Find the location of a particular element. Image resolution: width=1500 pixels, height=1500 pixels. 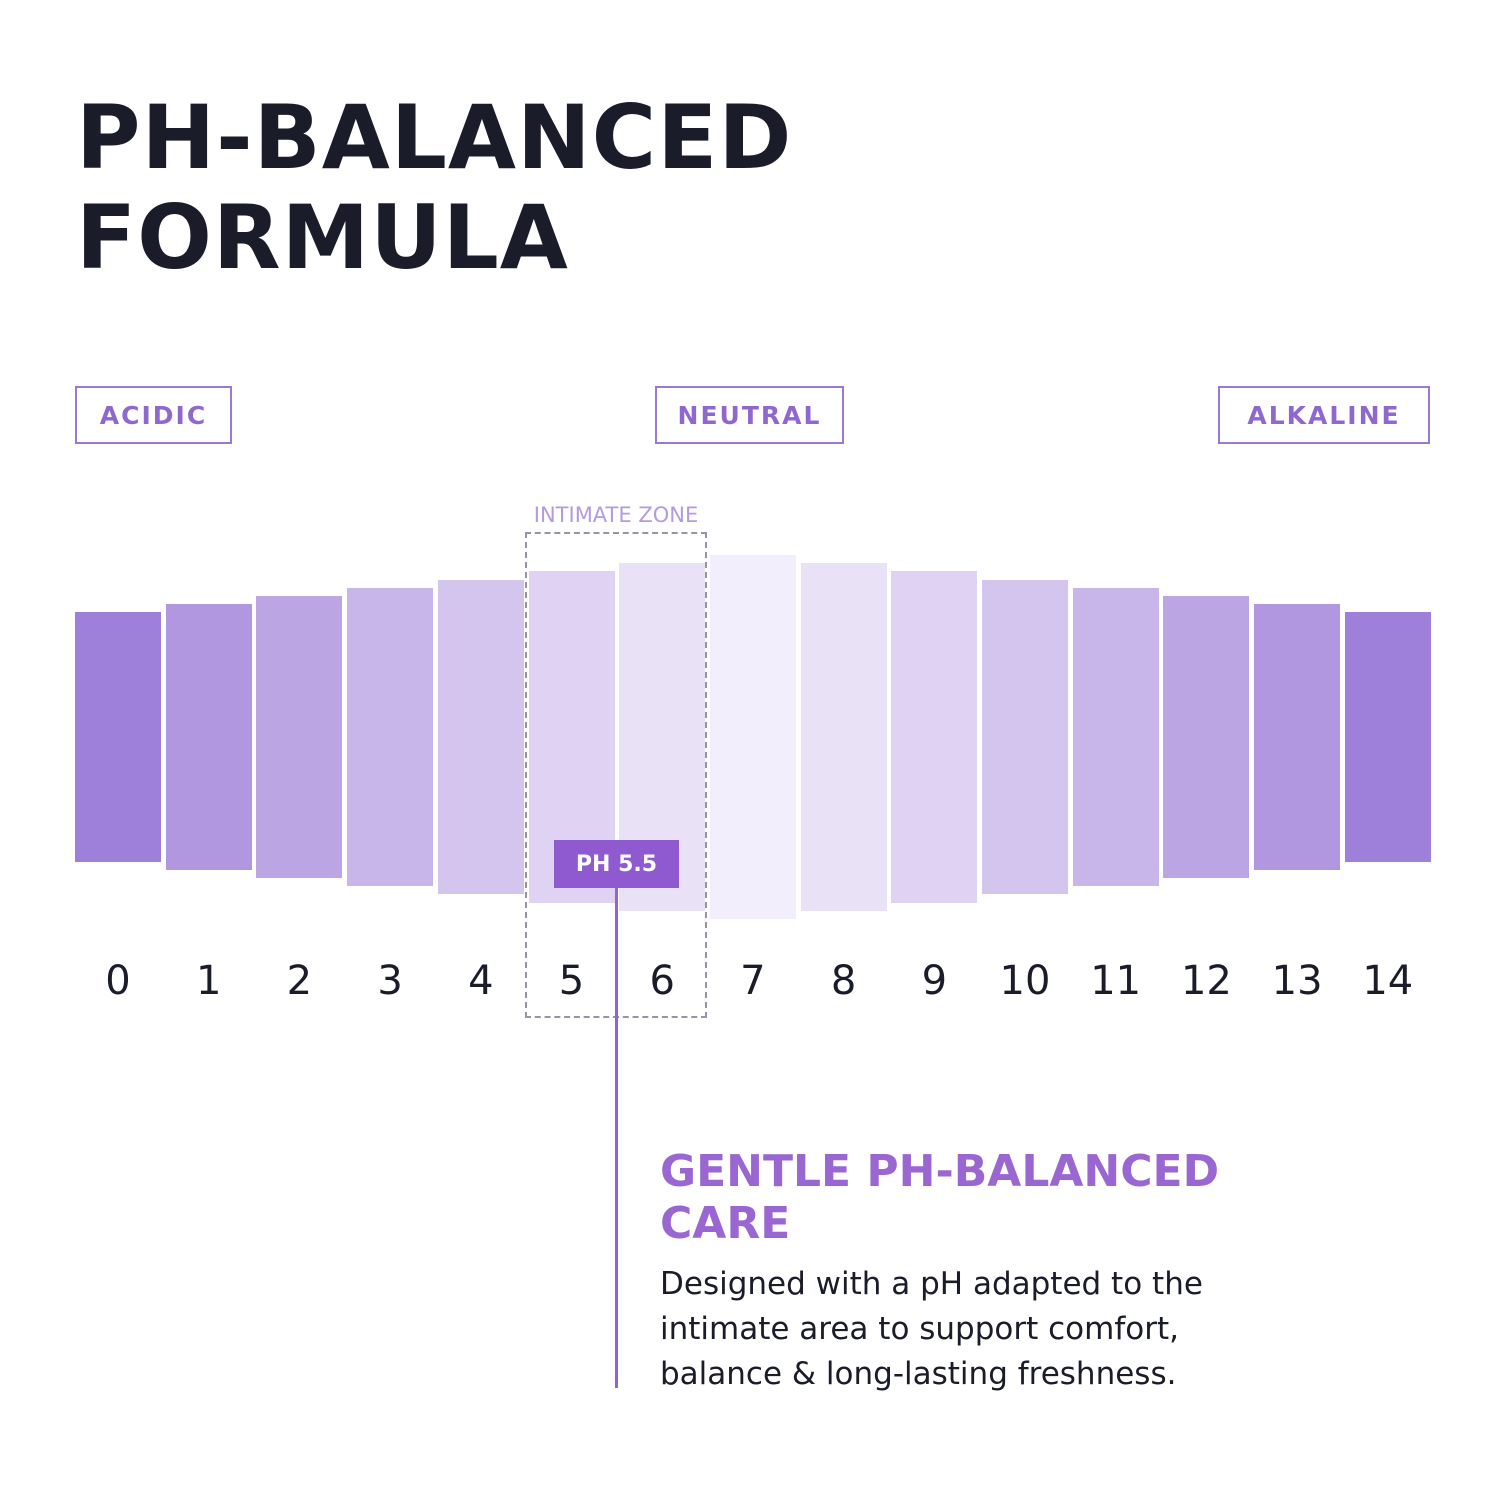

care-heading-line-1: GENTLE PH-BALANCED is located at coordinates (940, 1171).